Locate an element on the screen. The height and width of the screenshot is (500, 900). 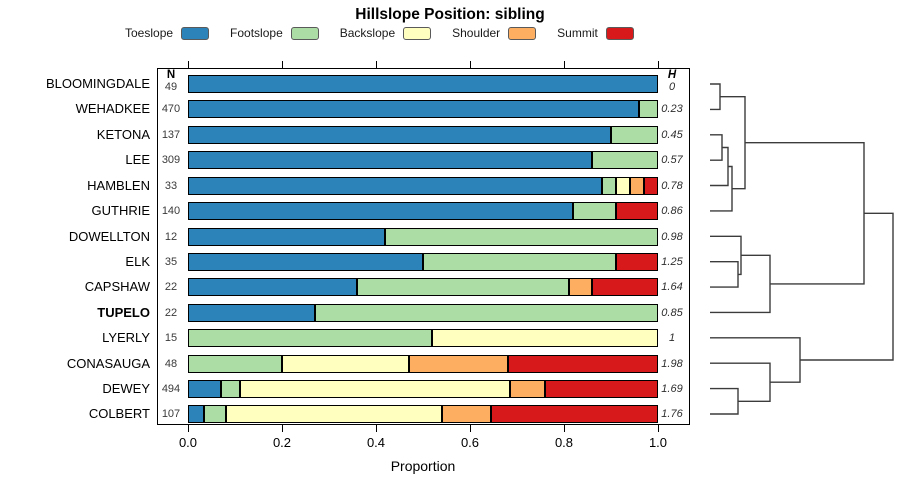
row-label: WEHADKEE is located at coordinates (112, 109).